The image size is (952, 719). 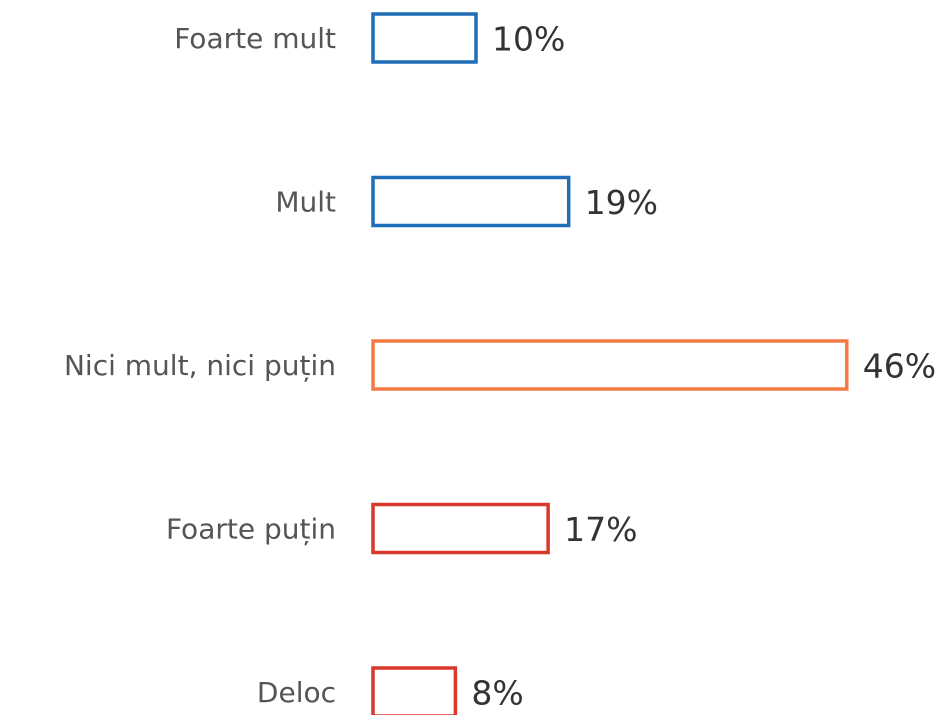 I want to click on value-label: 10%, so click(x=528, y=39).